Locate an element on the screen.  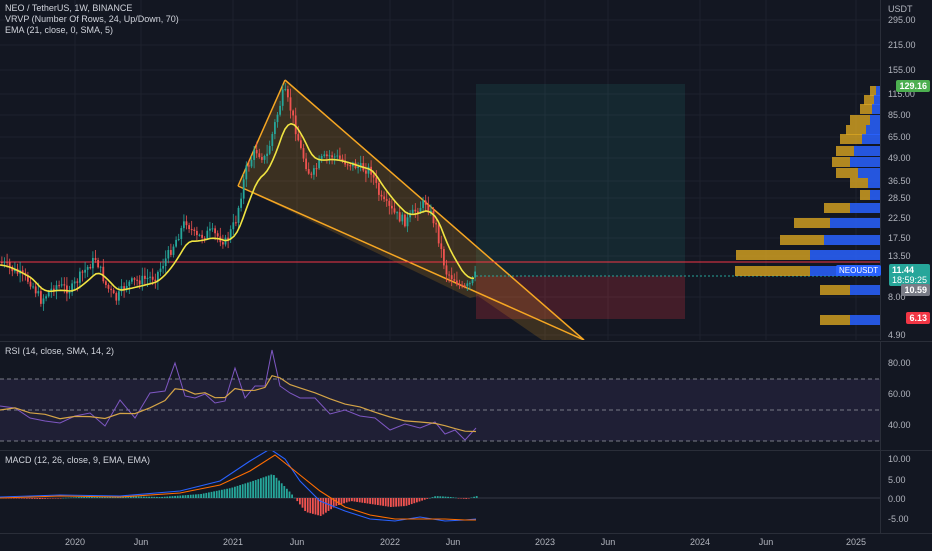
current-price: 11.44 is located at coordinates (902, 270).